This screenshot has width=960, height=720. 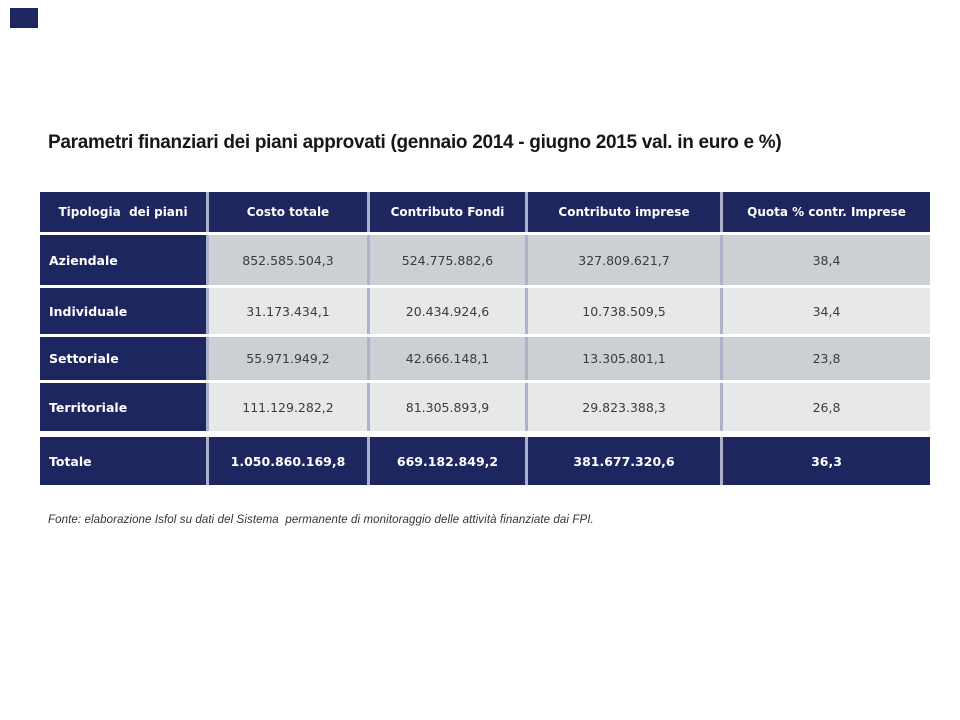 What do you see at coordinates (622, 212) in the screenshot?
I see `column-header-imprese: Contributo imprese` at bounding box center [622, 212].